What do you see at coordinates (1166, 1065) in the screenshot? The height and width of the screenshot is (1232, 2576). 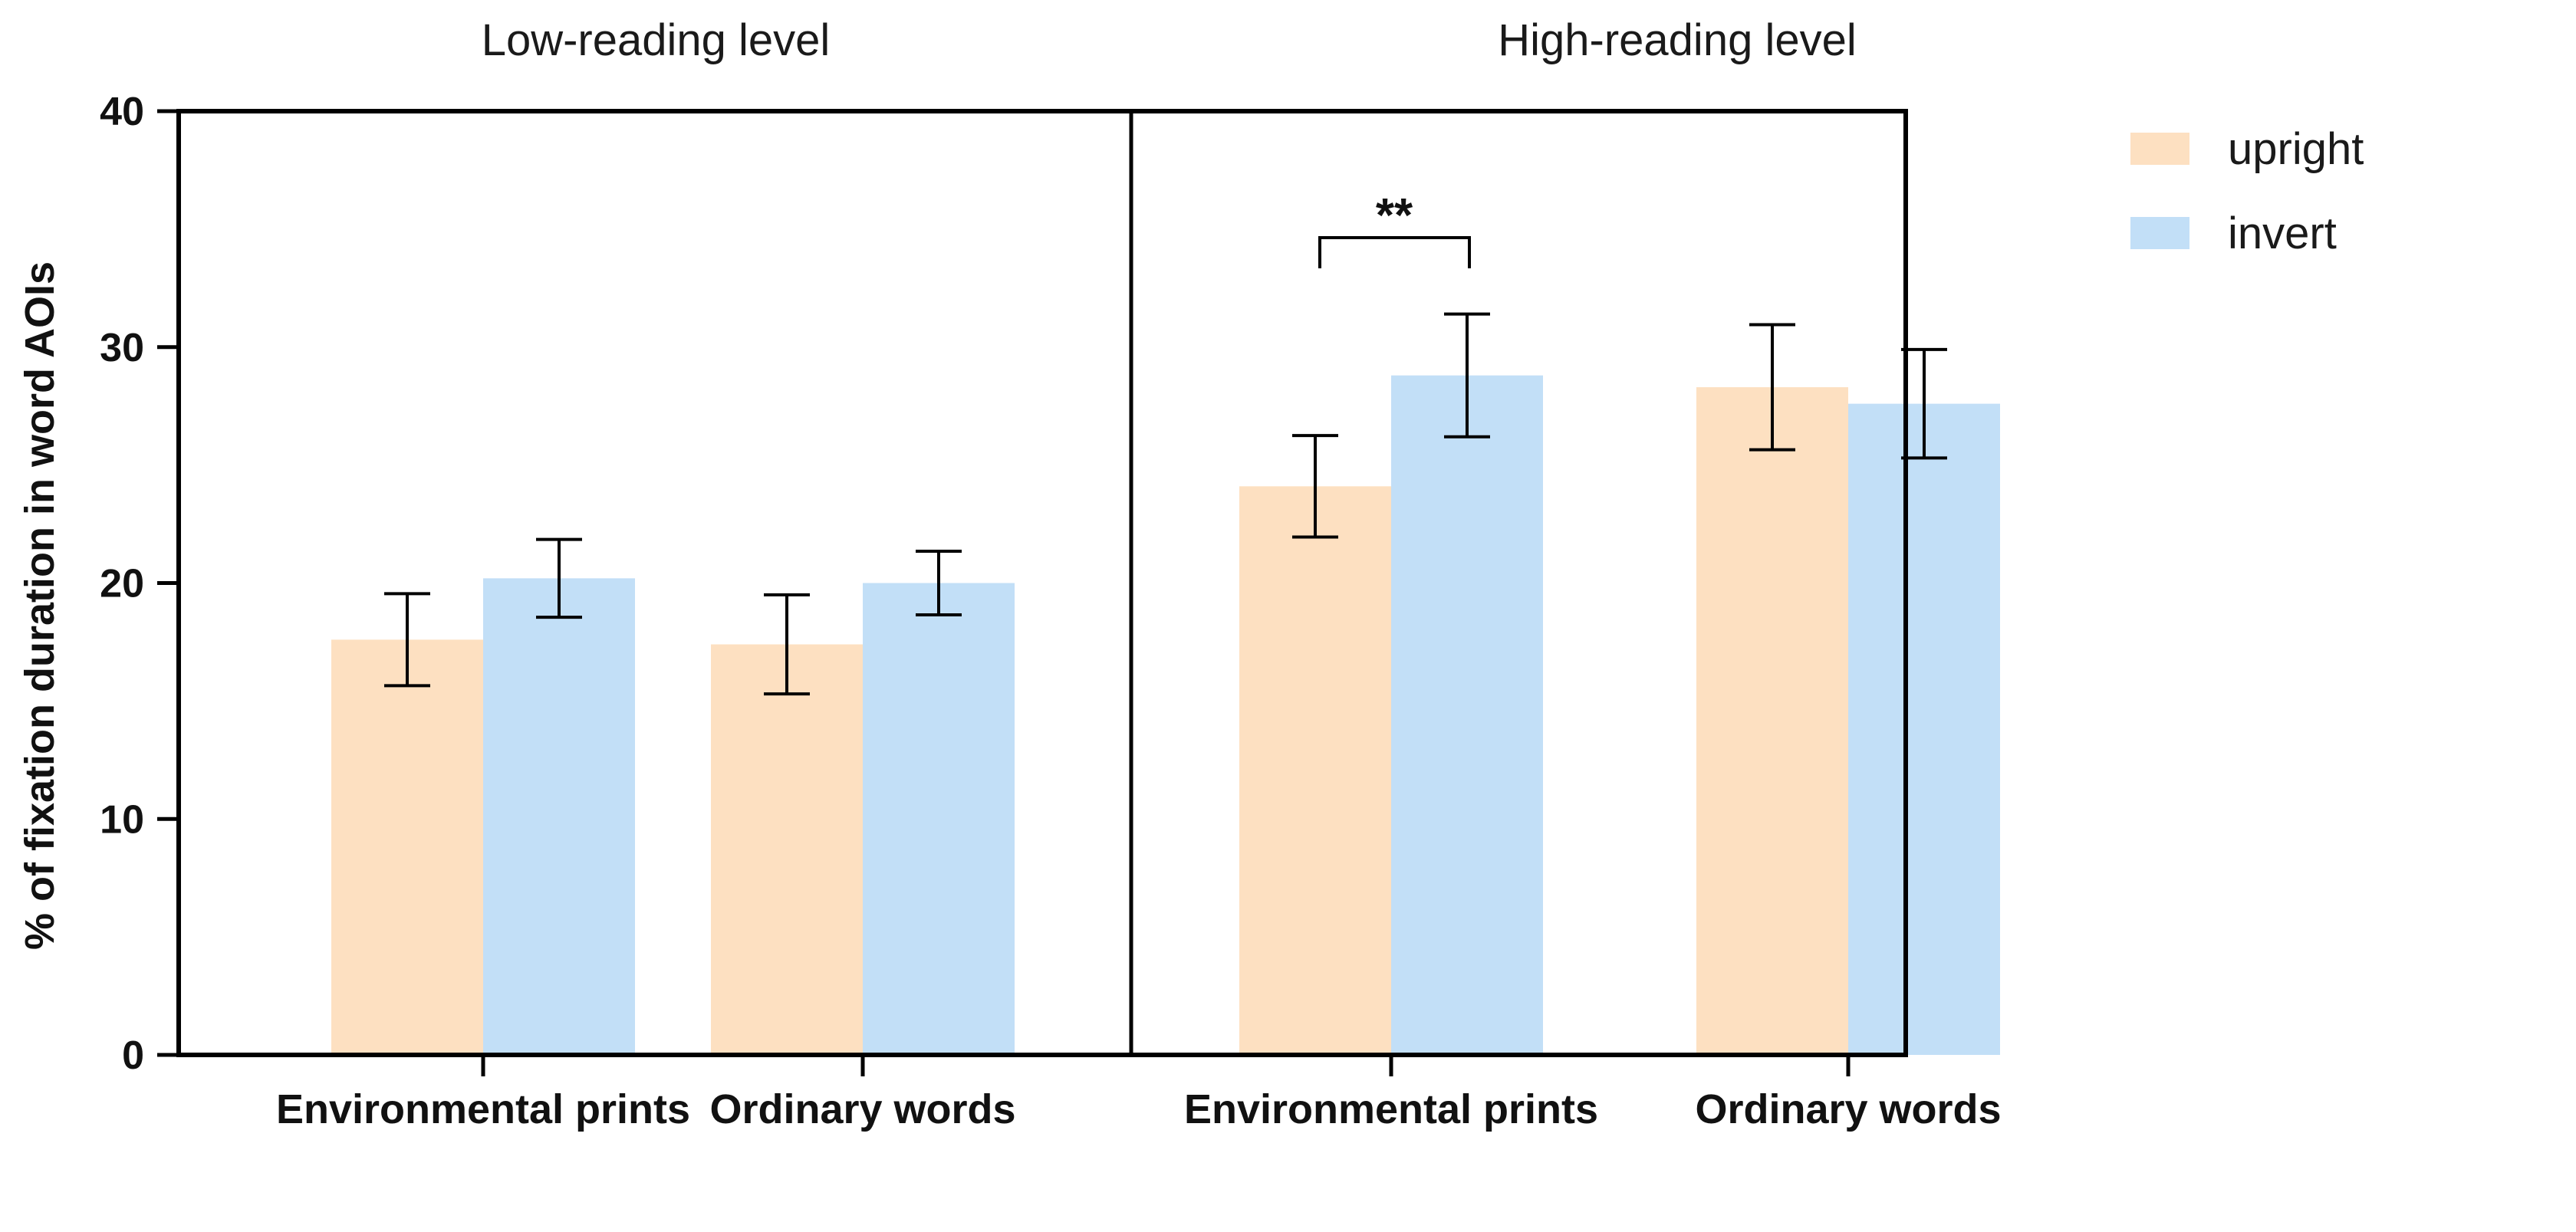 I see `x-axis` at bounding box center [1166, 1065].